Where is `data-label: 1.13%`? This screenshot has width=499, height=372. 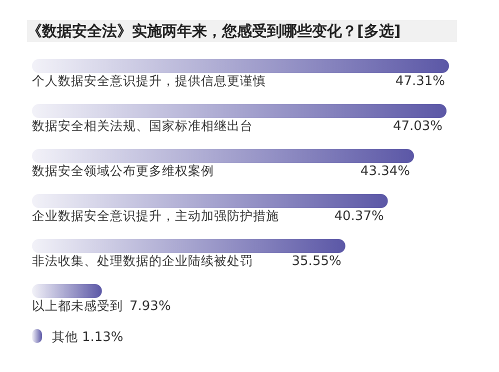 data-label: 1.13% is located at coordinates (103, 337).